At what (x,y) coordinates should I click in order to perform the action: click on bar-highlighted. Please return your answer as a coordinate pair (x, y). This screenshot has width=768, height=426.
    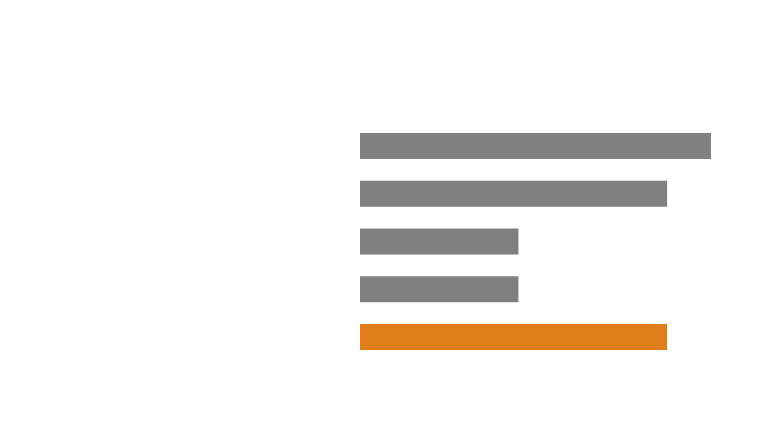
    Looking at the image, I should click on (514, 337).